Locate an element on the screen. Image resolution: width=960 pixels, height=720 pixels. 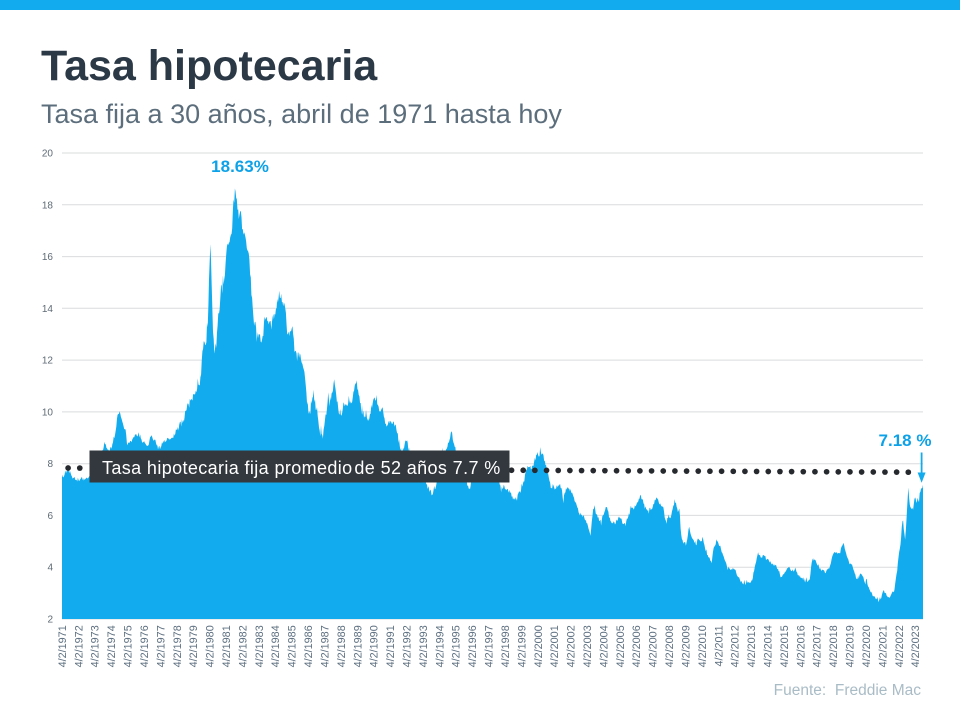
svg-text: 12 is located at coordinates (48, 361).